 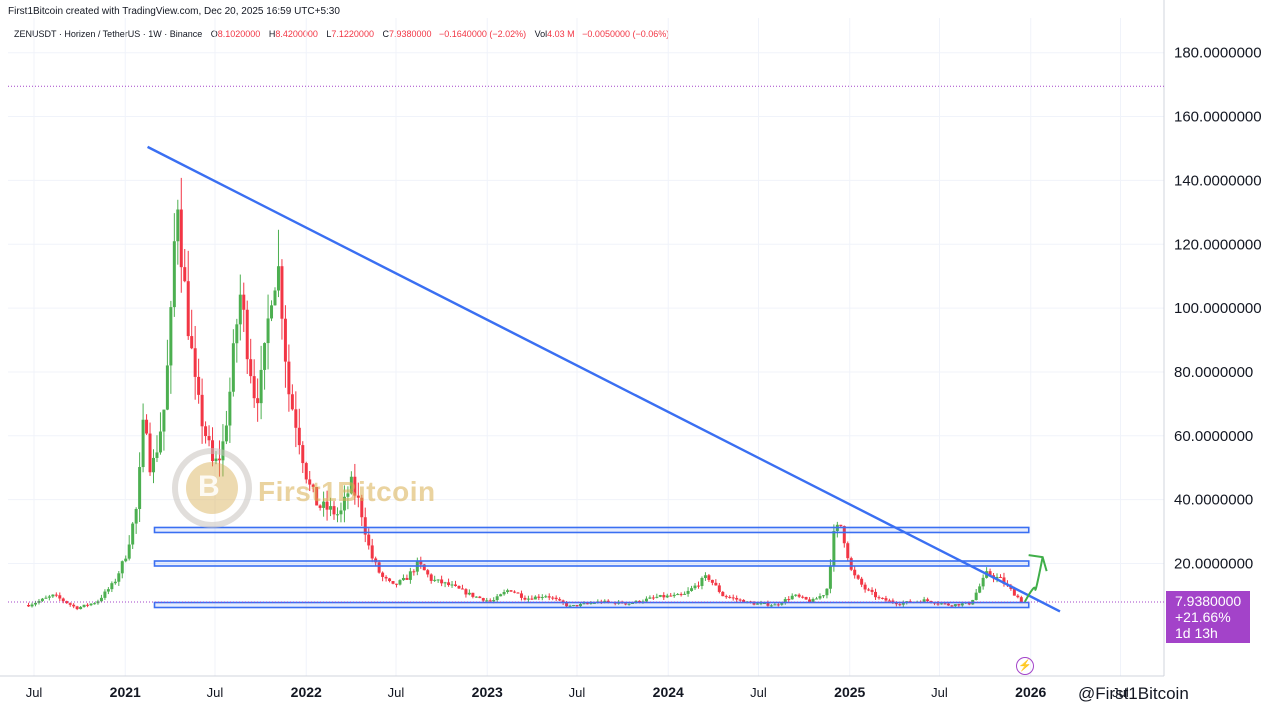 I want to click on low-value: 7.1220000, so click(x=352, y=34).